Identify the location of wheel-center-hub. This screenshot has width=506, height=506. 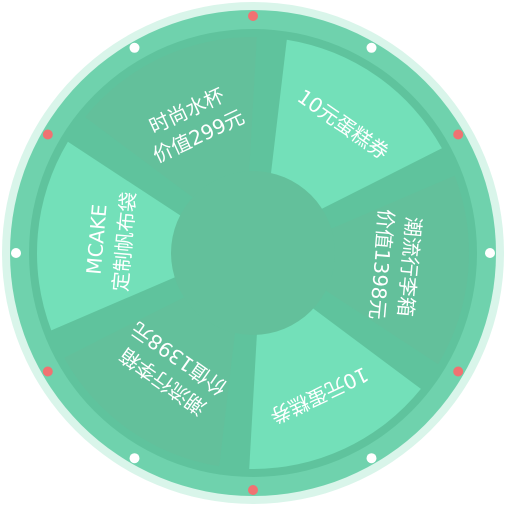
(253, 253).